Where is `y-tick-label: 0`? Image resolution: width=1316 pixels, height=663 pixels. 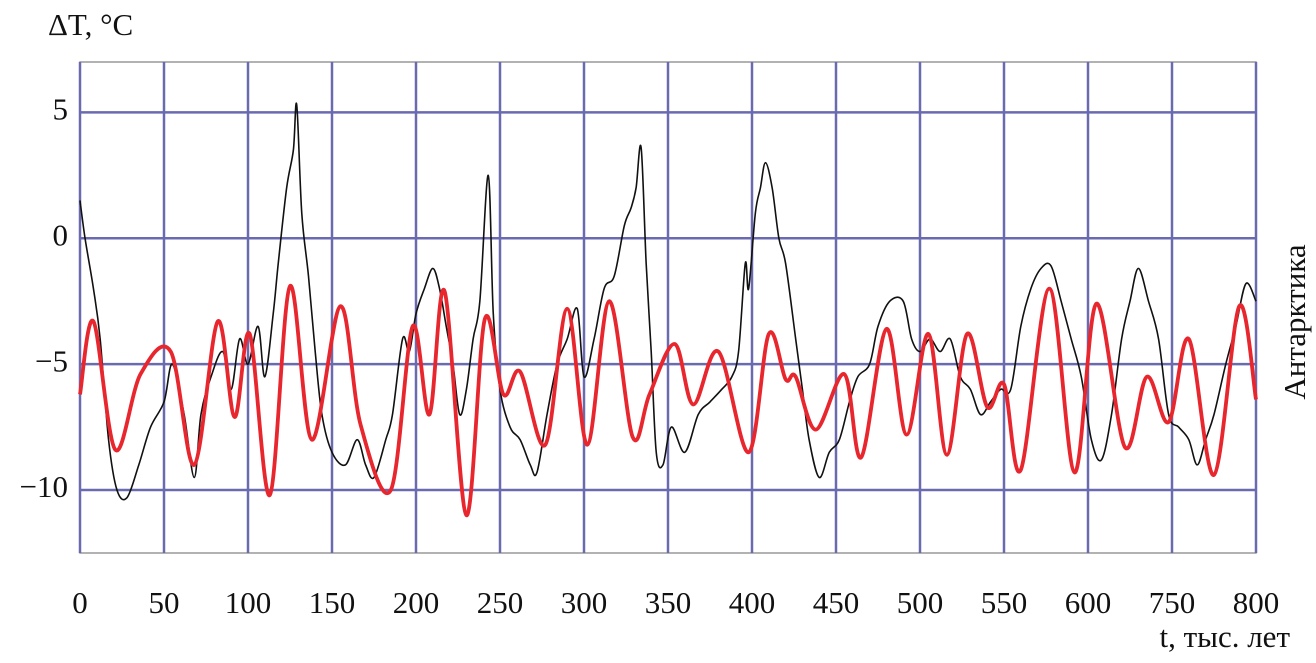
y-tick-label: 0 is located at coordinates (61, 234).